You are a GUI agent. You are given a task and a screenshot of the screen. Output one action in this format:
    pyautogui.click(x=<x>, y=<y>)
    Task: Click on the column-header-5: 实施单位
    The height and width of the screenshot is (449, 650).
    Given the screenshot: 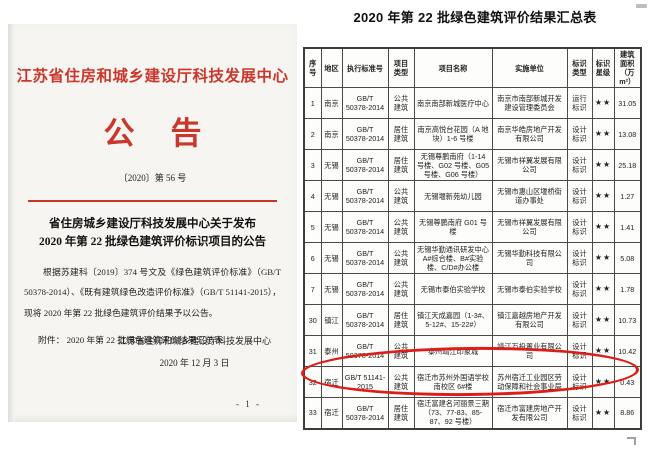 What is the action you would take?
    pyautogui.click(x=529, y=67)
    